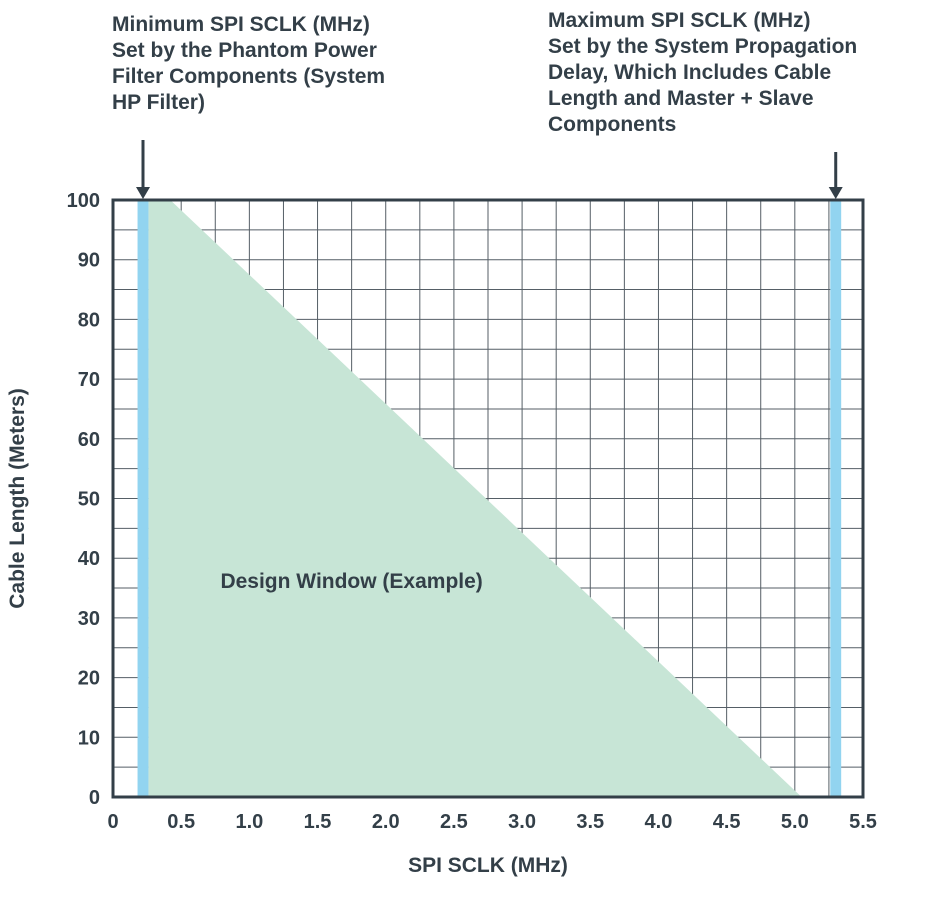 The image size is (936, 897). I want to click on y-tick-label: 60, so click(89, 440).